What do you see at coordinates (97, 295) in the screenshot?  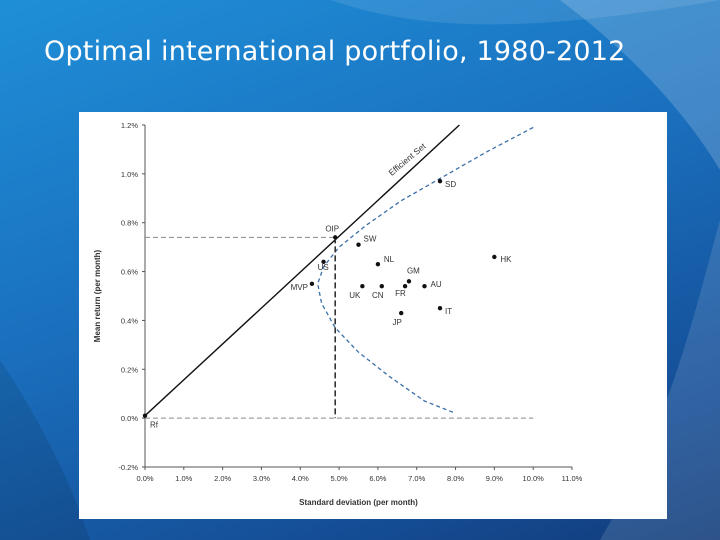 I see `y-axis-label: Mean return (per month)` at bounding box center [97, 295].